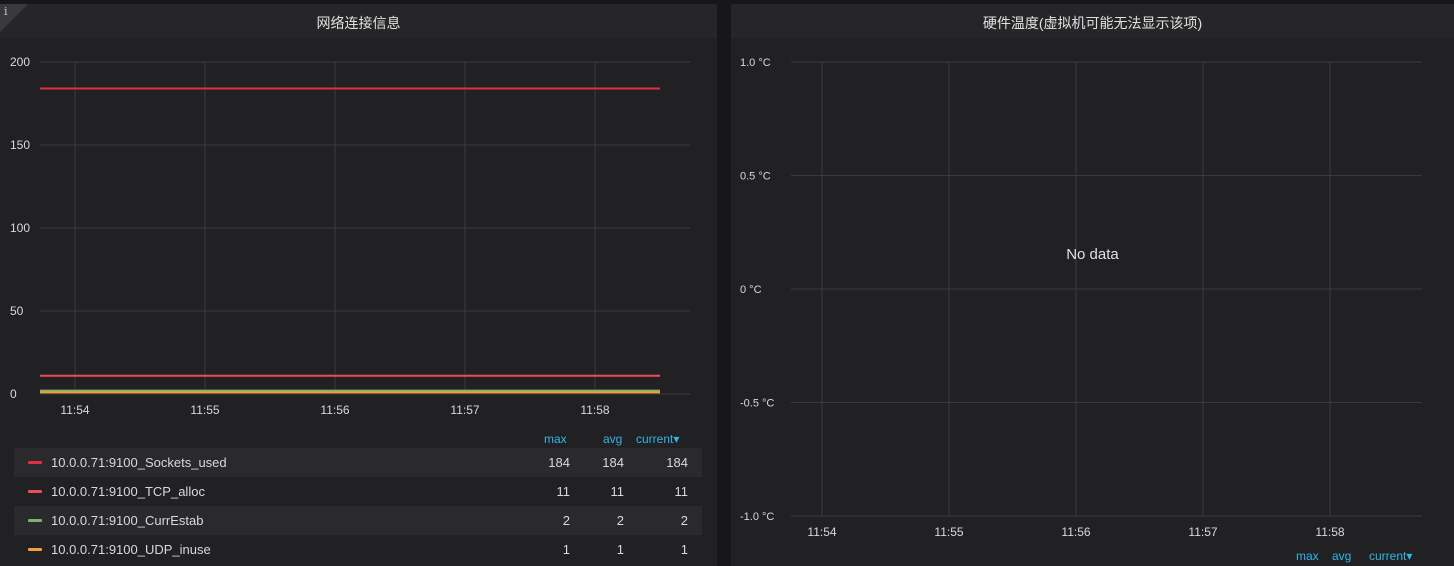 The image size is (1454, 566). Describe the element at coordinates (757, 517) in the screenshot. I see `y-tick-label: -1.0 °C` at that location.